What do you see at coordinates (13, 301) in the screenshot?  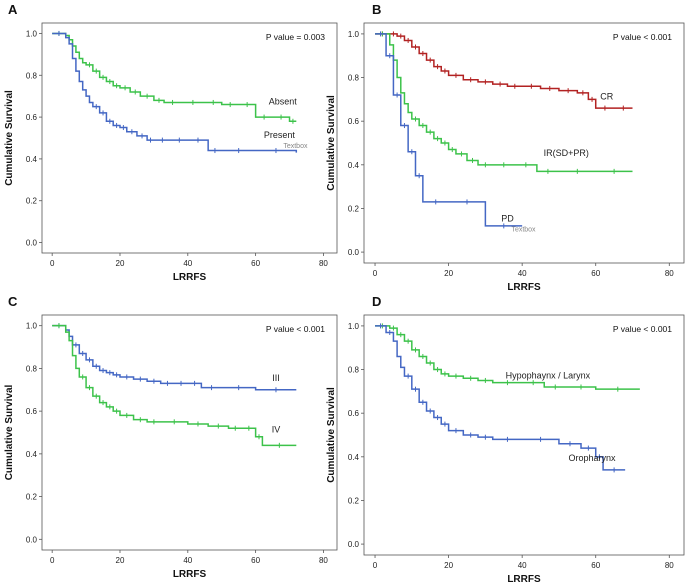 I see `panel-letter: C` at bounding box center [13, 301].